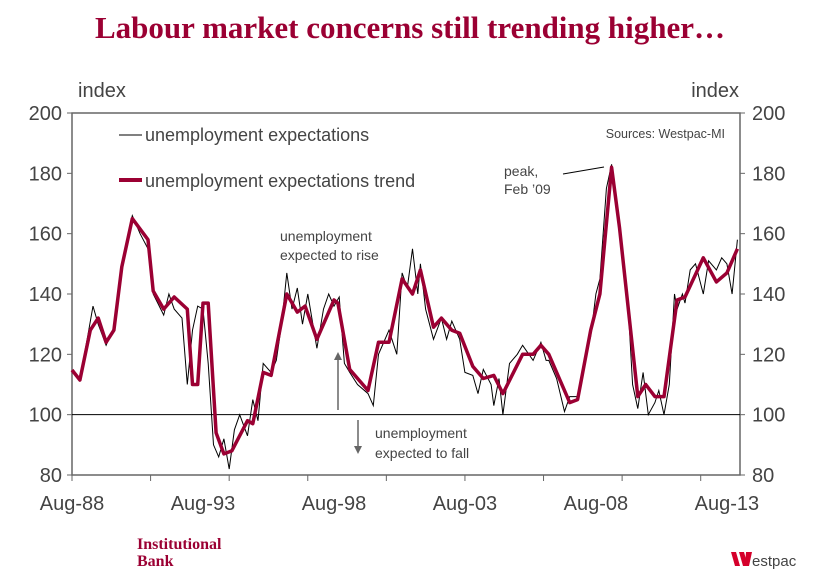 The image size is (819, 573). I want to click on y-tick-label-right: 120, so click(768, 355).